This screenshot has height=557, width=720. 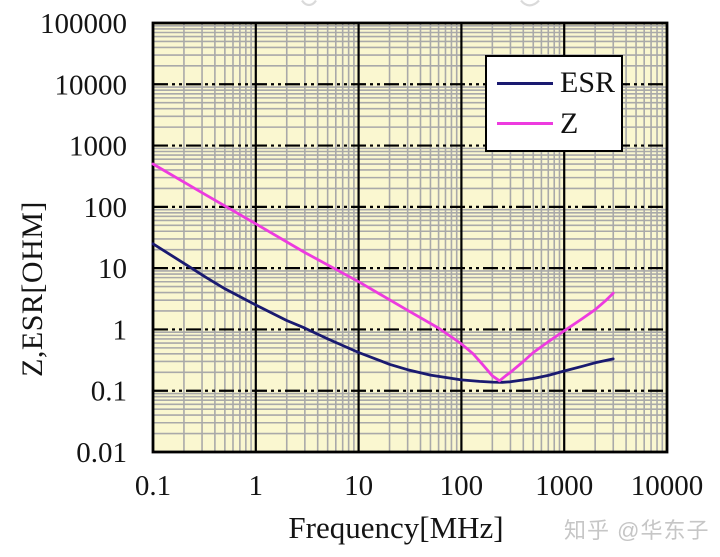 What do you see at coordinates (83, 24) in the screenshot?
I see `y-tick-label-100000: 100000` at bounding box center [83, 24].